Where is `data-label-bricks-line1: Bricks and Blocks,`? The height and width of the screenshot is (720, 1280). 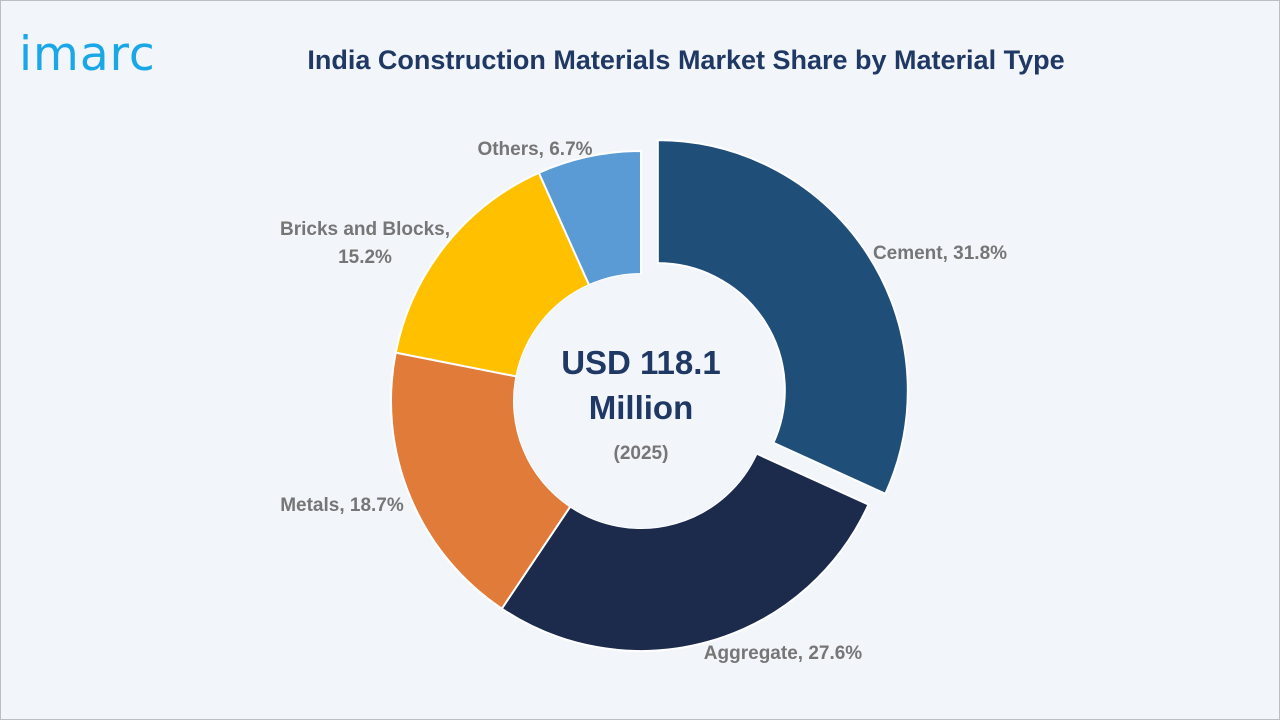 data-label-bricks-line1: Bricks and Blocks, is located at coordinates (365, 229).